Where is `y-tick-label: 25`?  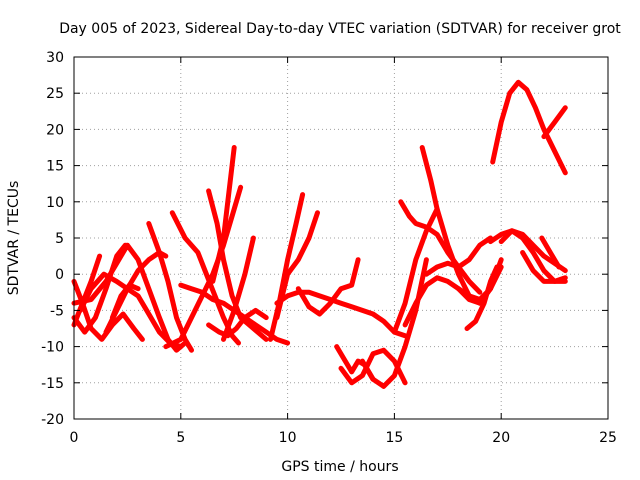 y-tick-label: 25 is located at coordinates (55, 94).